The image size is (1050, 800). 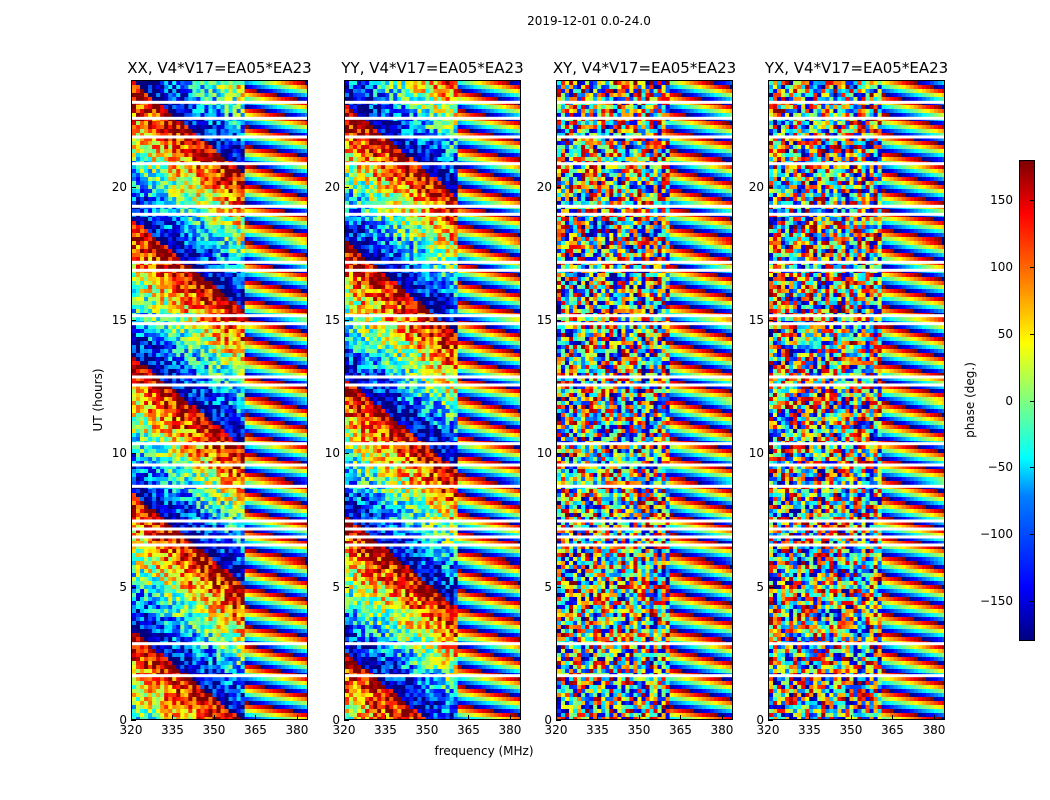 I want to click on heatmap-panel-yx, so click(x=856, y=400).